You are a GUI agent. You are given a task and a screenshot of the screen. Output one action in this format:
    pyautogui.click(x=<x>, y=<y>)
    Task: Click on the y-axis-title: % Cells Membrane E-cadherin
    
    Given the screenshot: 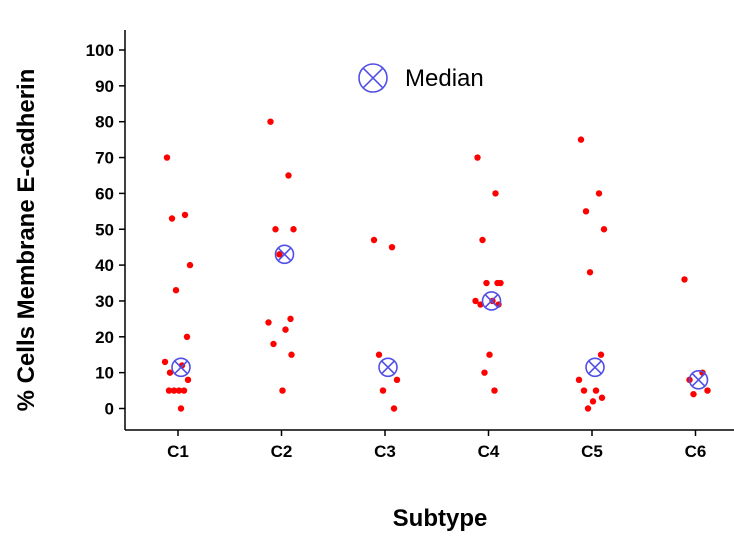 What is the action you would take?
    pyautogui.click(x=26, y=240)
    